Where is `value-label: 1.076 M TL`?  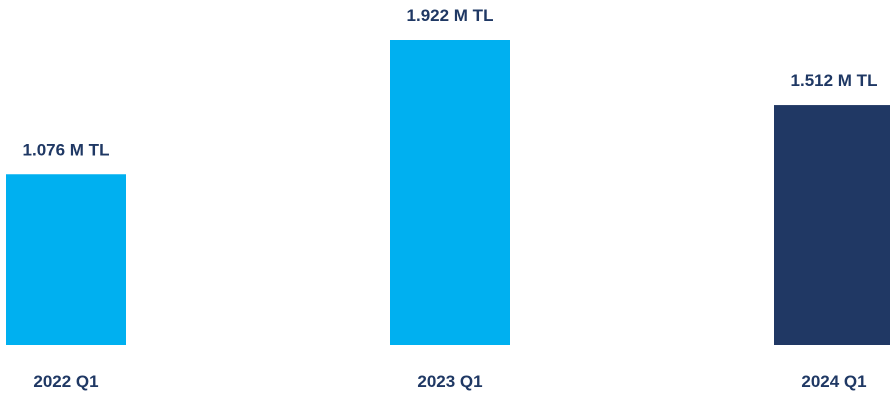 value-label: 1.076 M TL is located at coordinates (66, 149).